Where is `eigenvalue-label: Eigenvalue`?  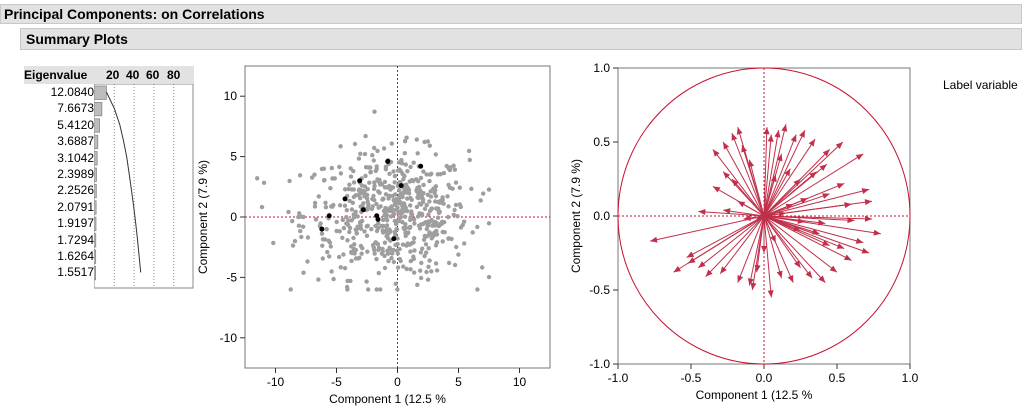 eigenvalue-label: Eigenvalue is located at coordinates (56, 75).